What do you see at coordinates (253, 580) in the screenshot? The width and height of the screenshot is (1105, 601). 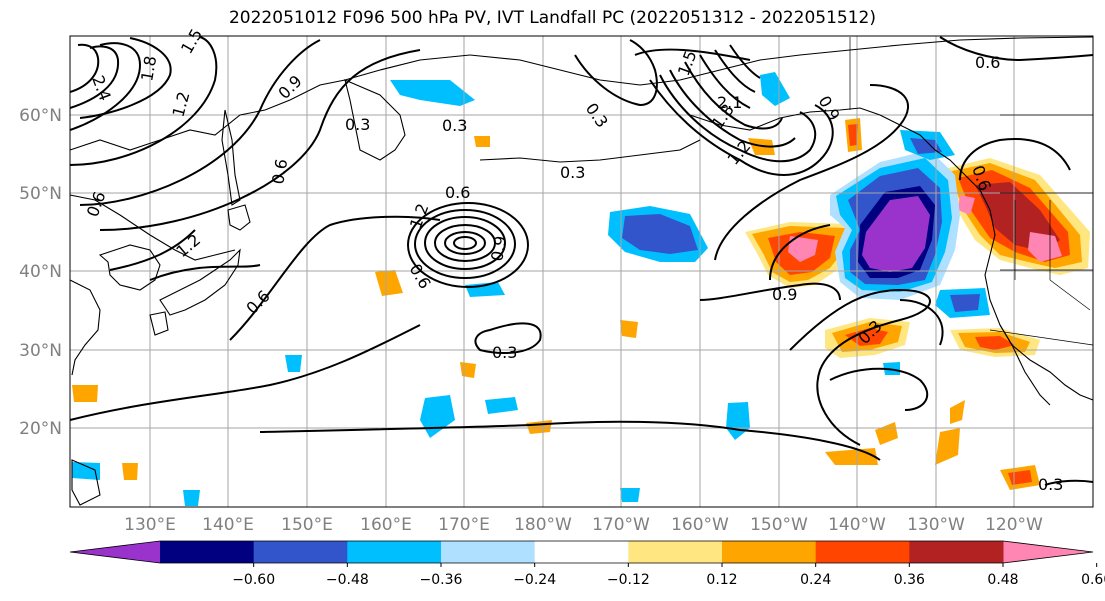 I see `colorbar-tick-label: −0.60` at bounding box center [253, 580].